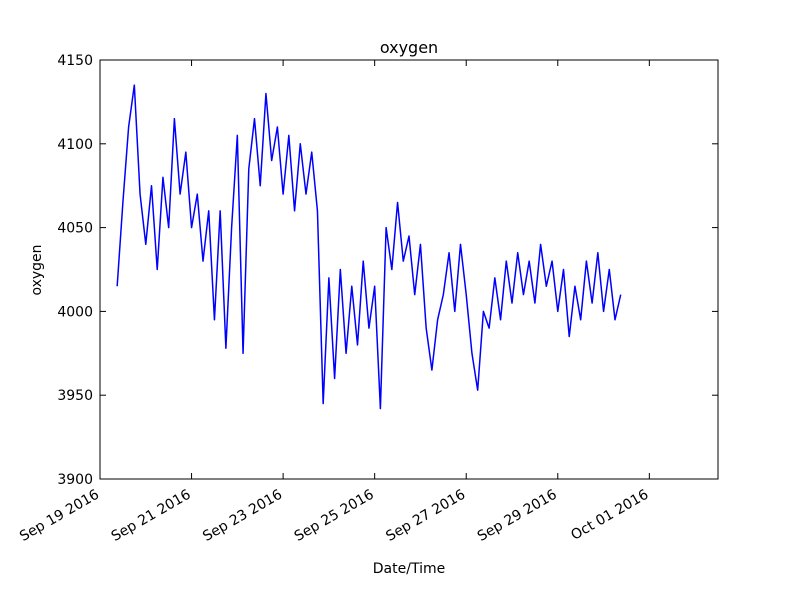 This screenshot has height=600, width=800. What do you see at coordinates (75, 396) in the screenshot?
I see `y-tick-label: 3950` at bounding box center [75, 396].